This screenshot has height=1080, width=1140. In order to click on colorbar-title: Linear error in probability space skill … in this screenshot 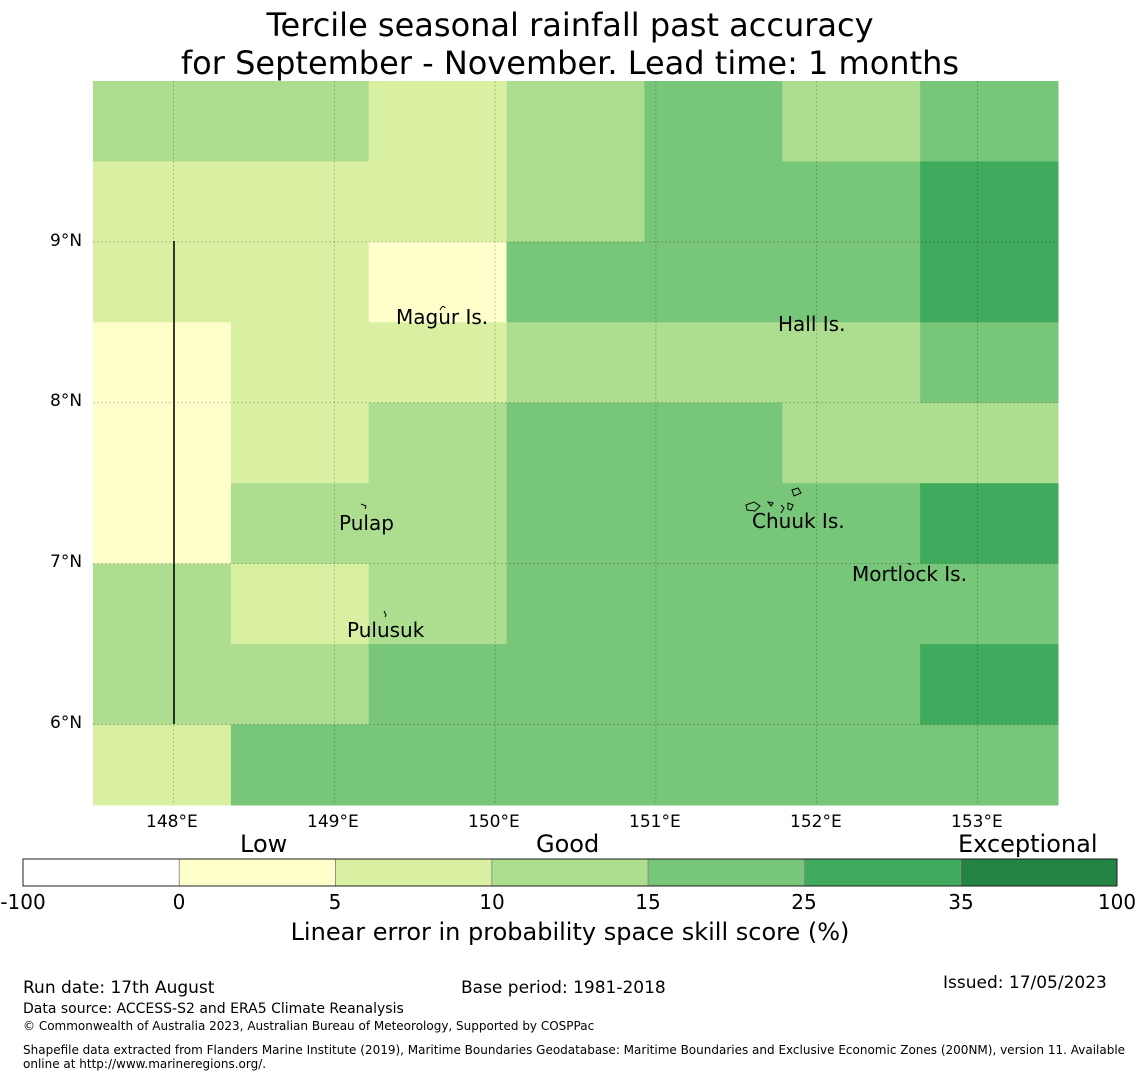, I will do `click(570, 932)`.